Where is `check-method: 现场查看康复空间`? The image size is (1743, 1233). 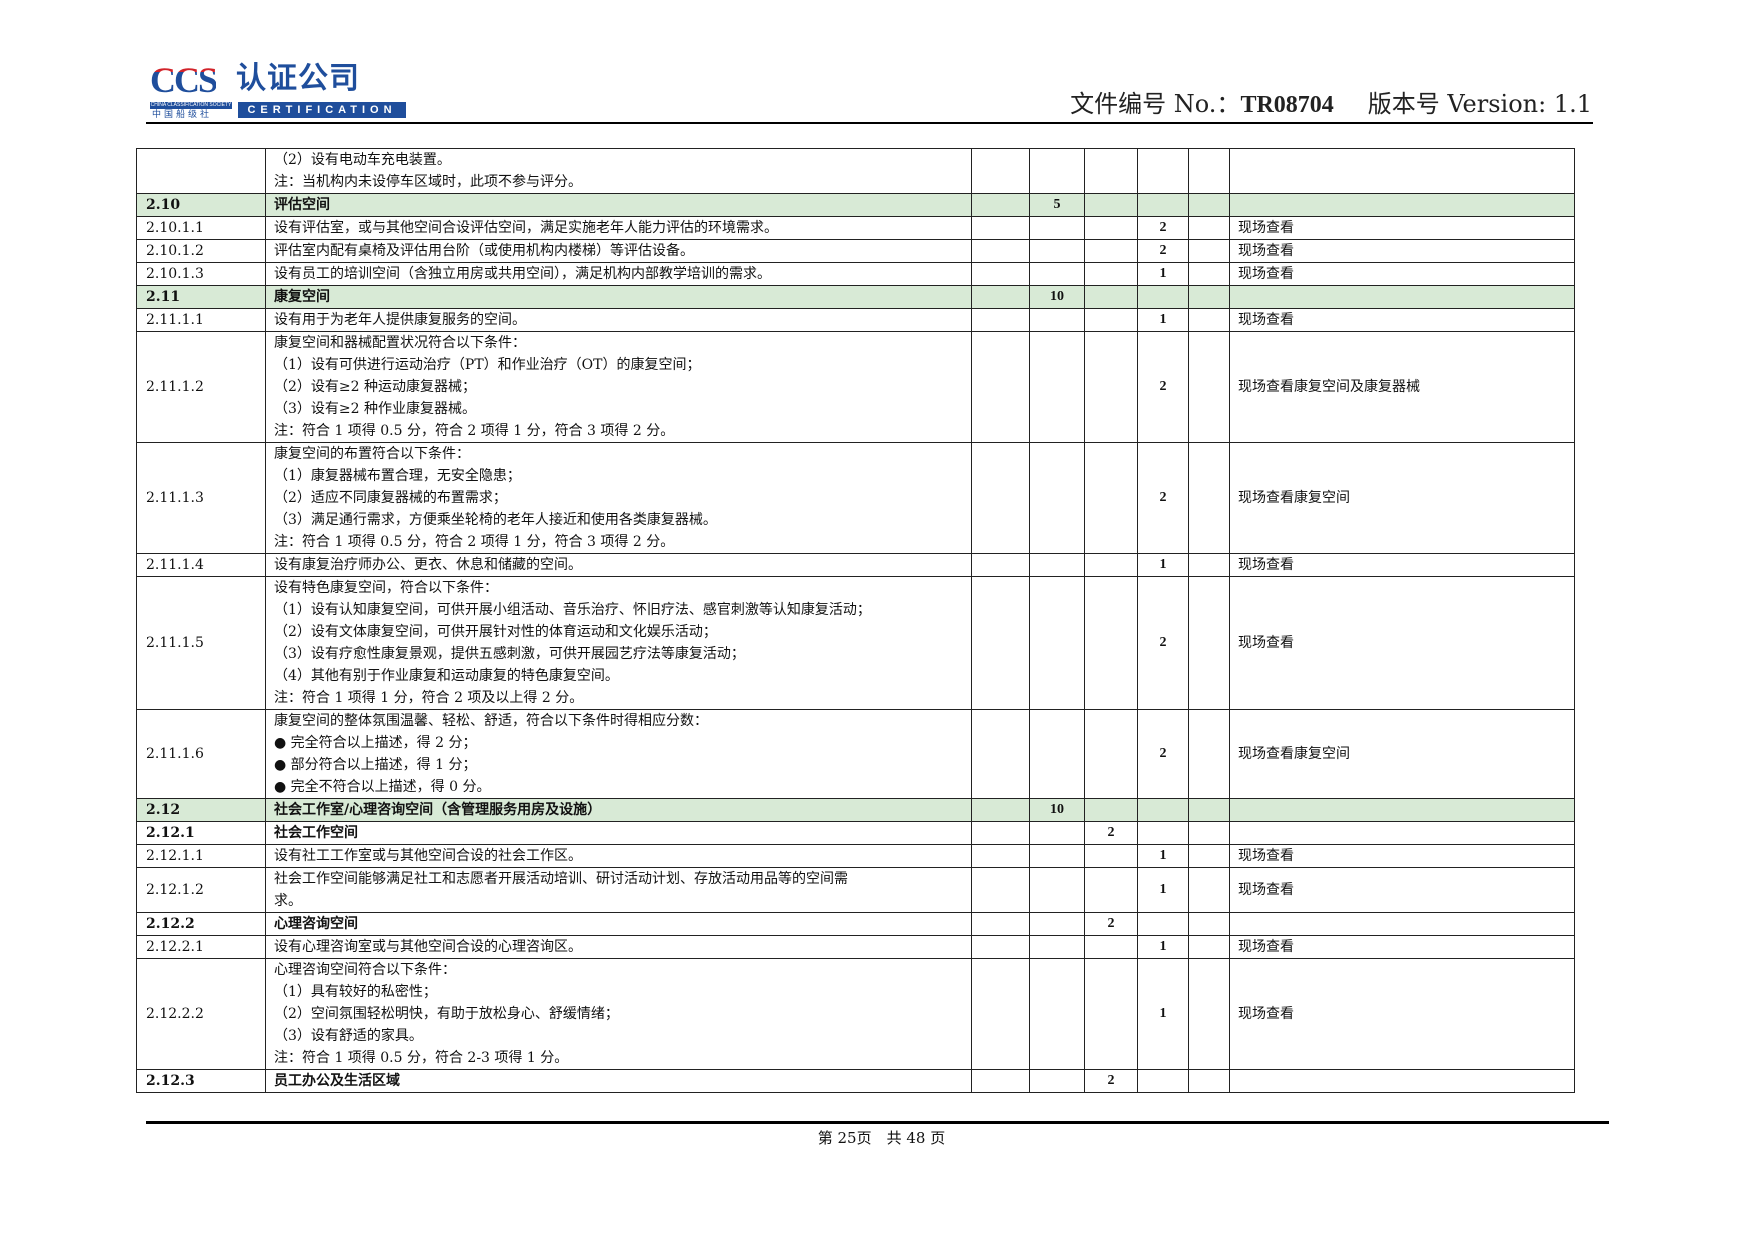
check-method: 现场查看康复空间 is located at coordinates (1402, 754).